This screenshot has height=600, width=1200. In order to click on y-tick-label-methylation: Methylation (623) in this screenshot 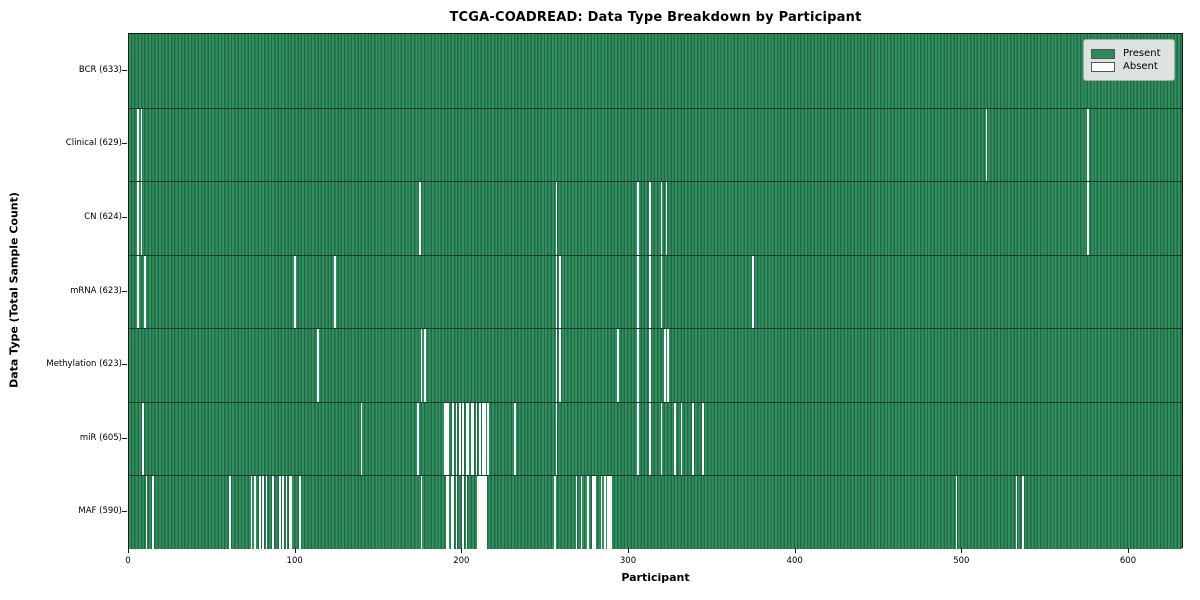, I will do `click(84, 364)`.